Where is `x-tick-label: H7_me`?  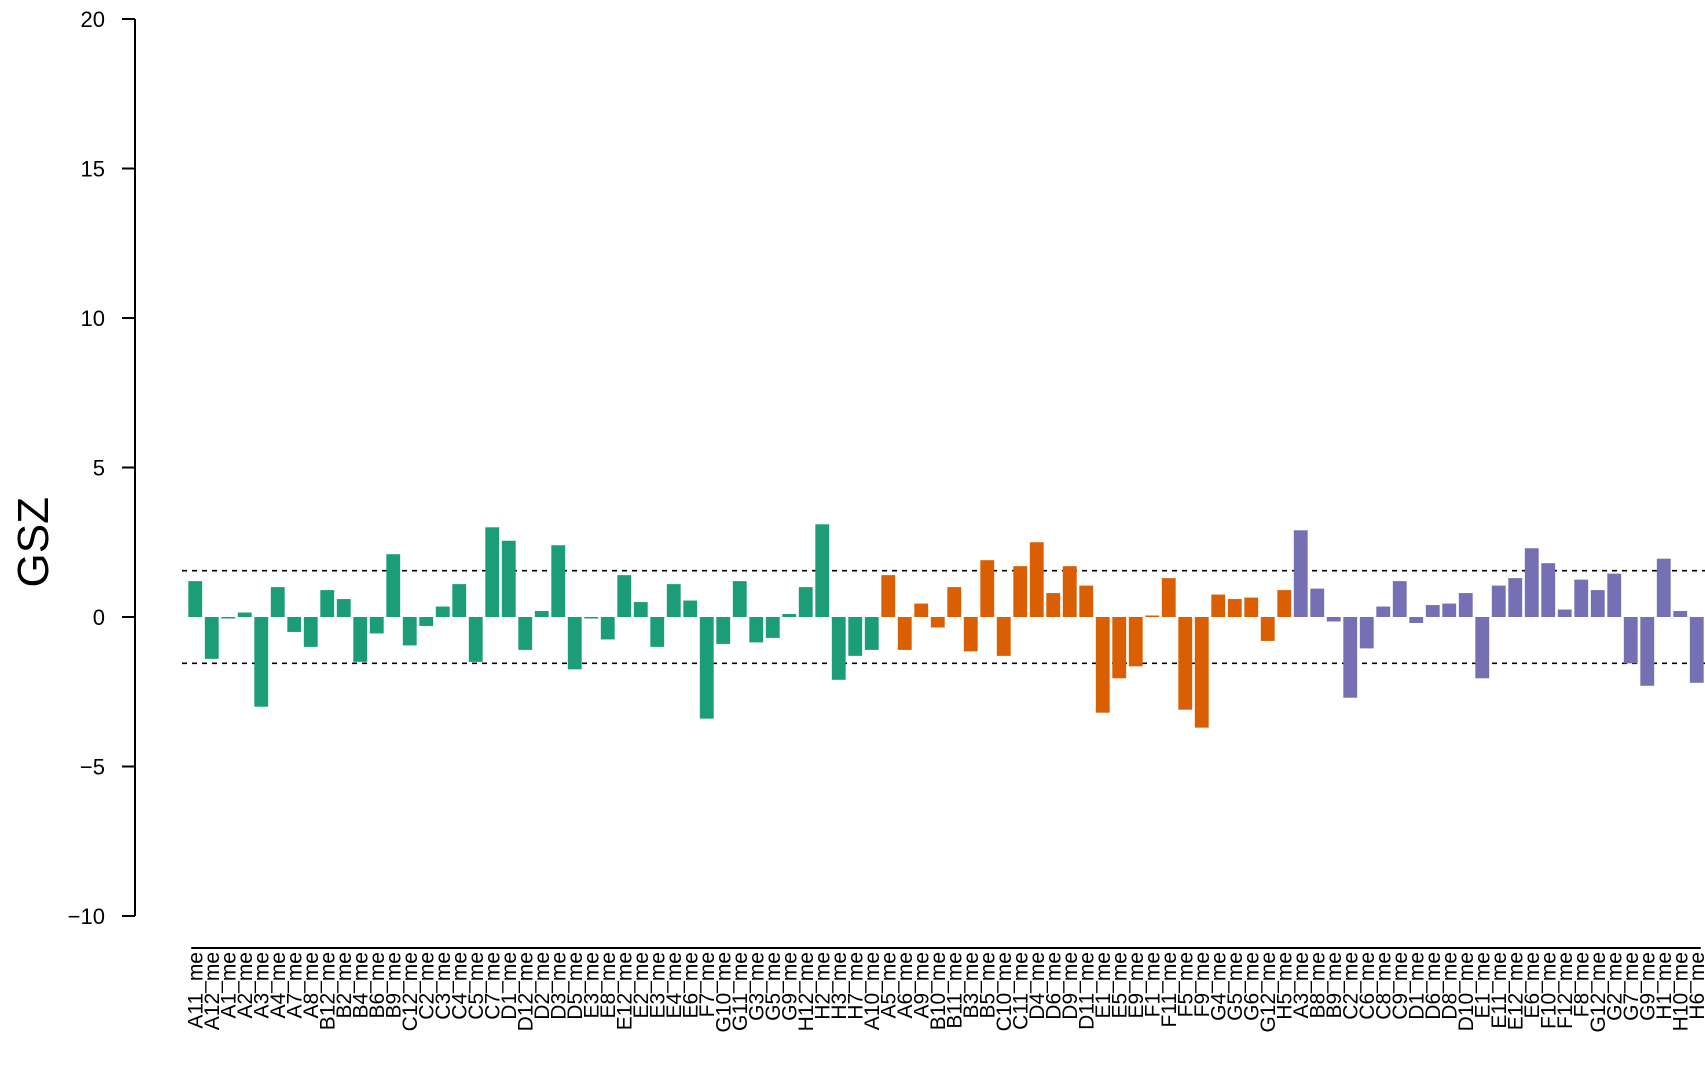 x-tick-label: H7_me is located at coordinates (855, 986).